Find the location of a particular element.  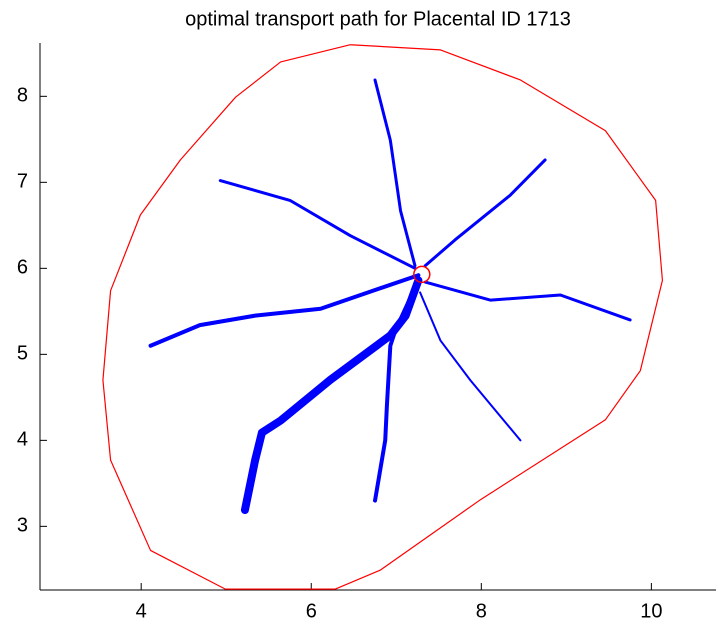

y-tick-label: 7 is located at coordinates (22, 182).